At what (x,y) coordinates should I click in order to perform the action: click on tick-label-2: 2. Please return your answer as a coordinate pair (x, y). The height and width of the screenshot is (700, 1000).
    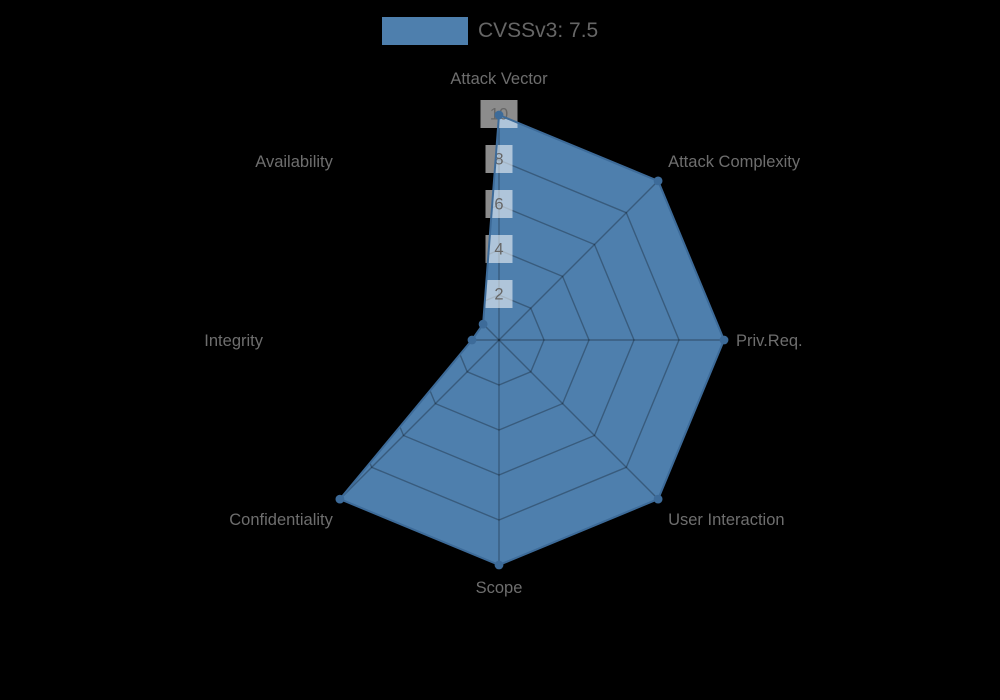
    Looking at the image, I should click on (498, 295).